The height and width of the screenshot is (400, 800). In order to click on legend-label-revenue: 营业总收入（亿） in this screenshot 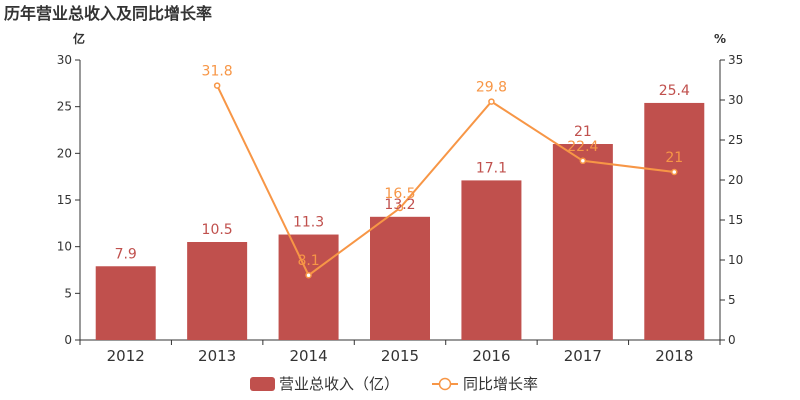, I will do `click(339, 384)`.